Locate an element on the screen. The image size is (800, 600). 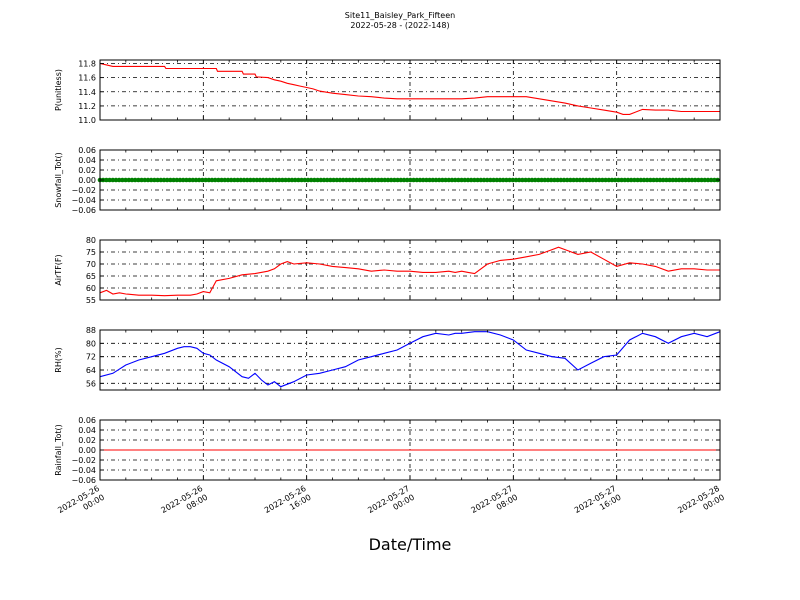
chart-title: Site11_Baisley_Park_Fifteen is located at coordinates (400, 15).